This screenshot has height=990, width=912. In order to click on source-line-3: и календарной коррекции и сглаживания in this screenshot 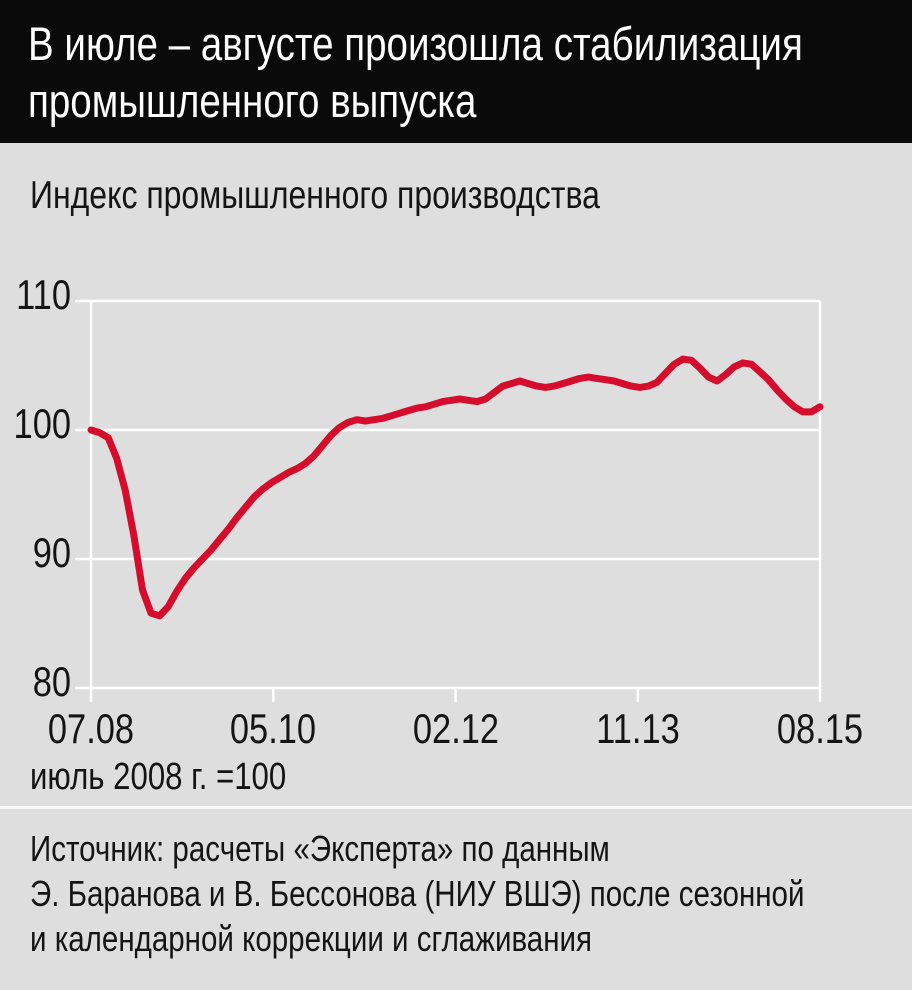, I will do `click(311, 938)`.